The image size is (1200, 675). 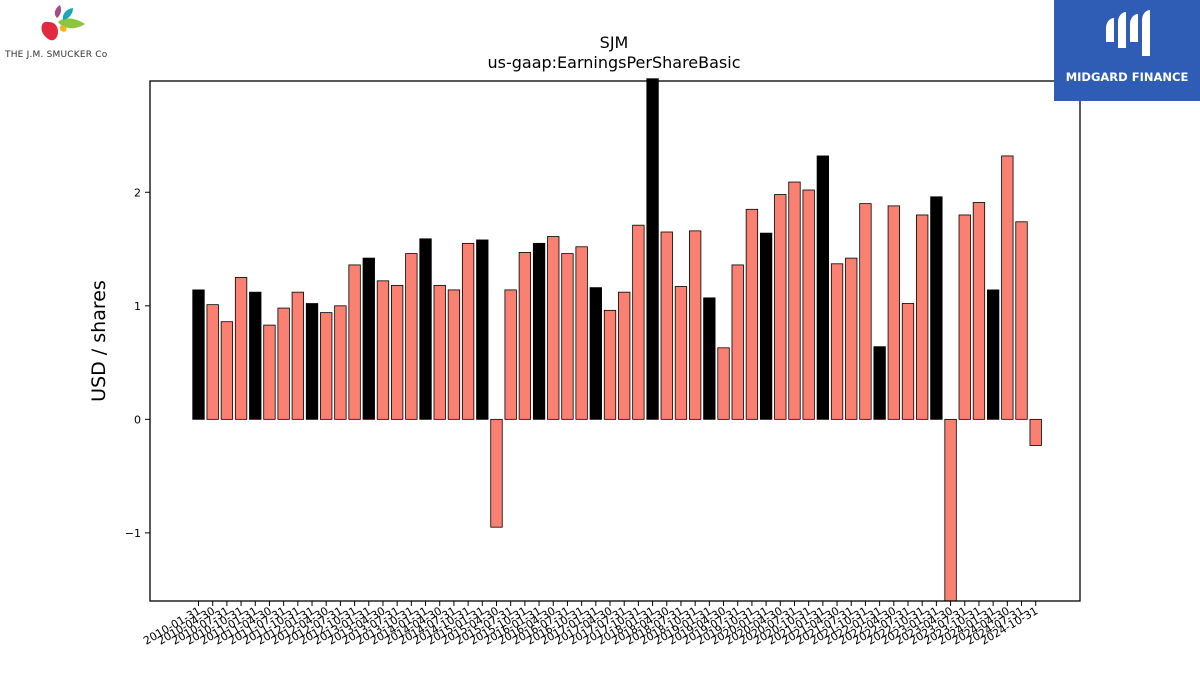 What do you see at coordinates (137, 192) in the screenshot?
I see `y-tick-label: 2` at bounding box center [137, 192].